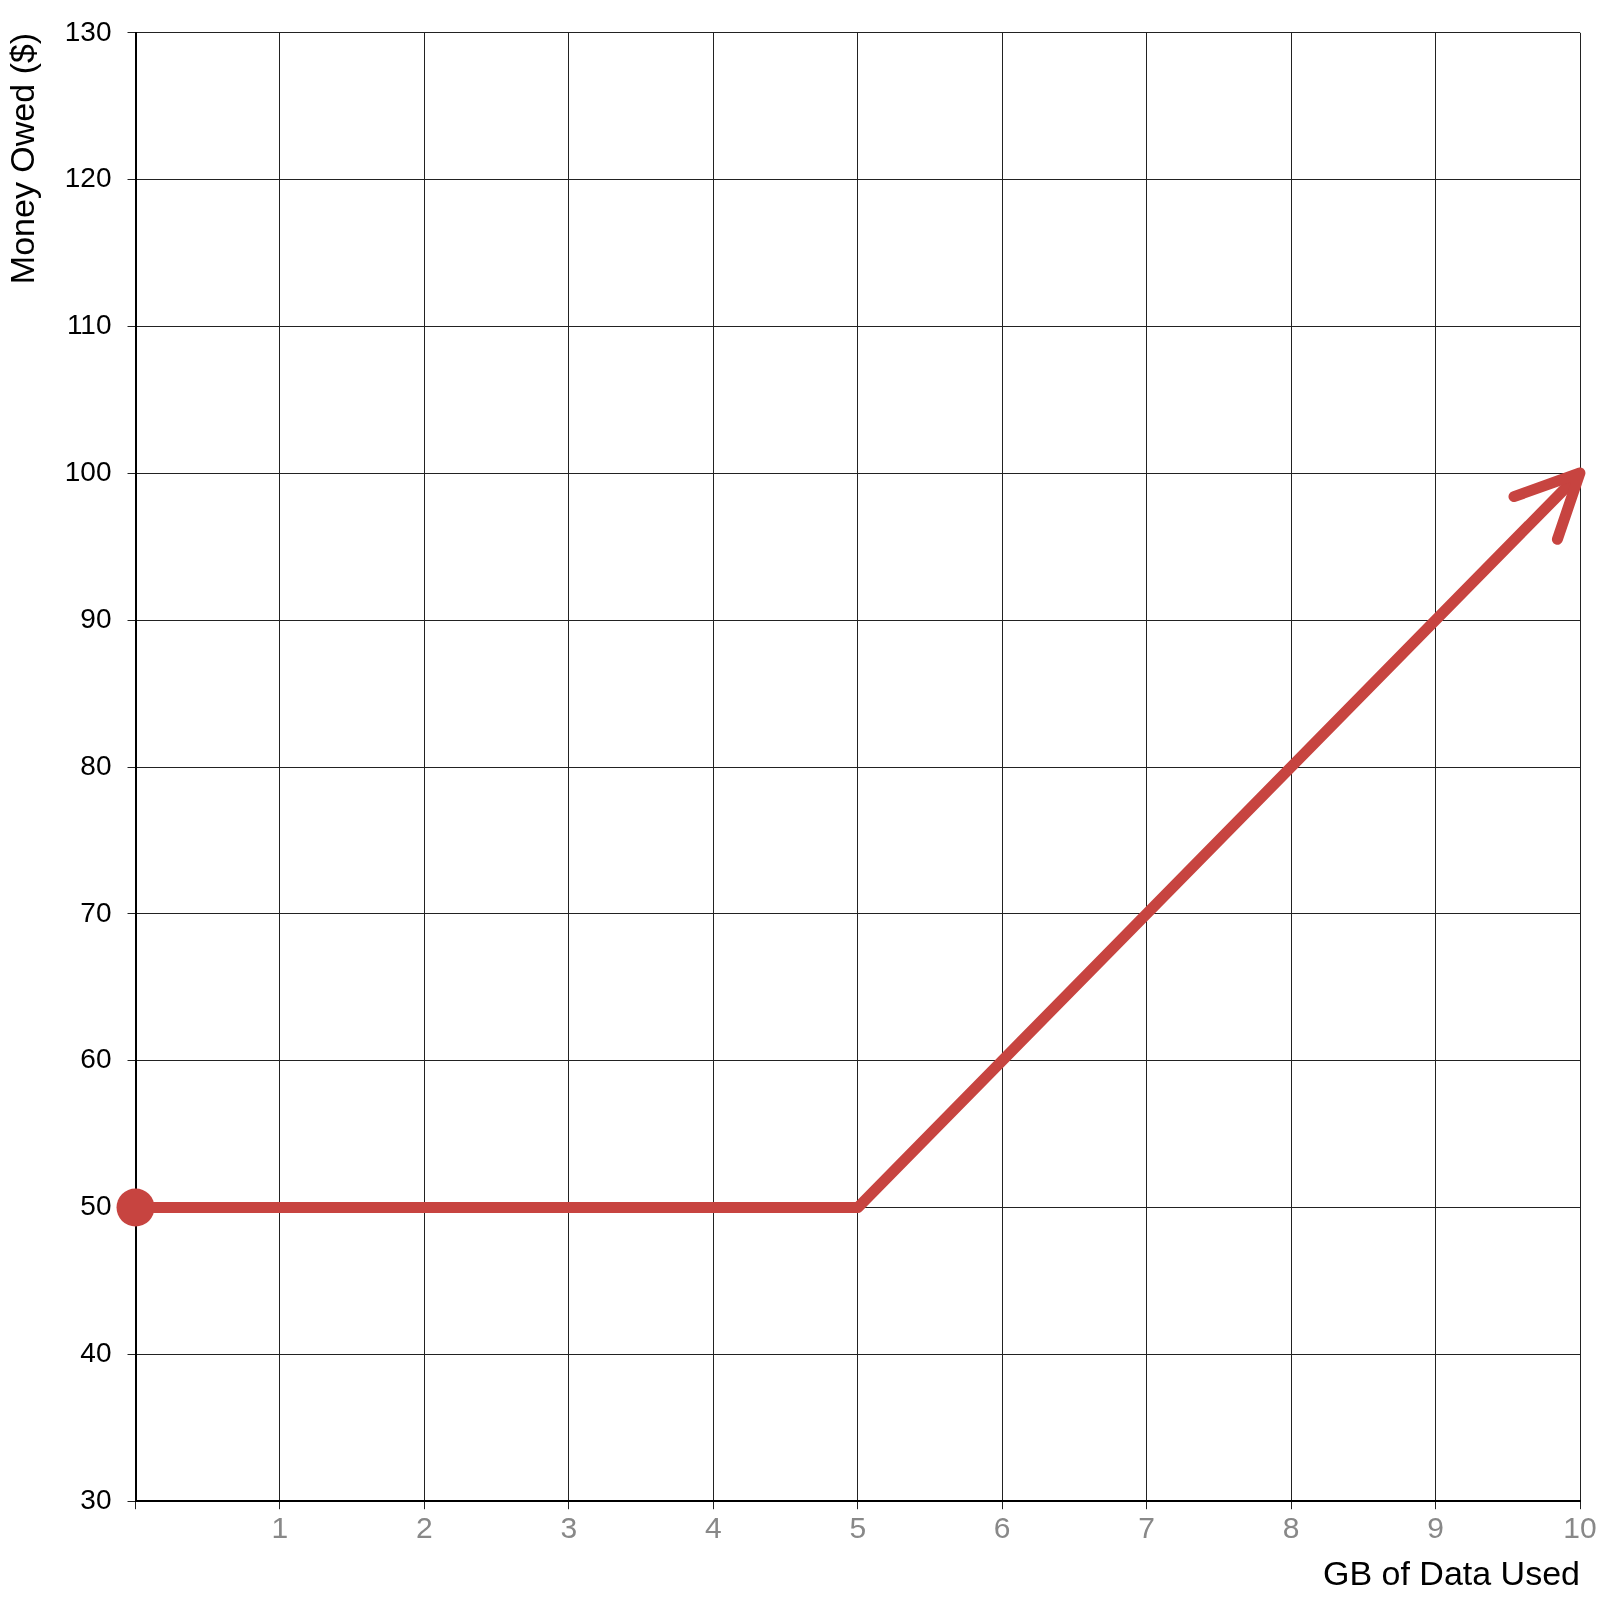 The image size is (1600, 1600). I want to click on y-tick-label: 30, so click(96, 1499).